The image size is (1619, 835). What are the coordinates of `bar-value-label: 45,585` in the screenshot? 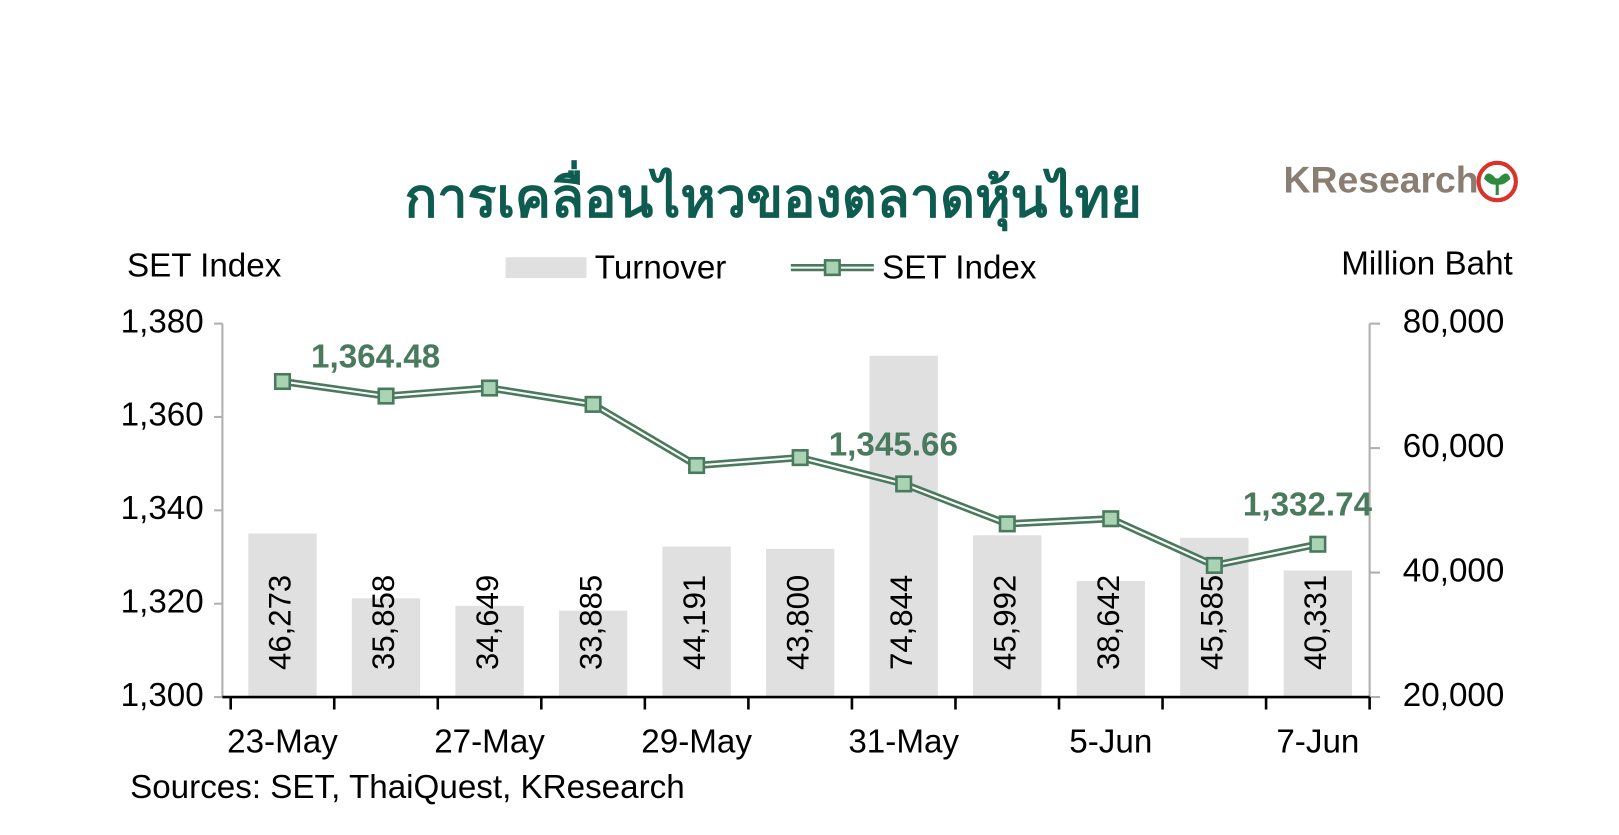 It's located at (1212, 622).